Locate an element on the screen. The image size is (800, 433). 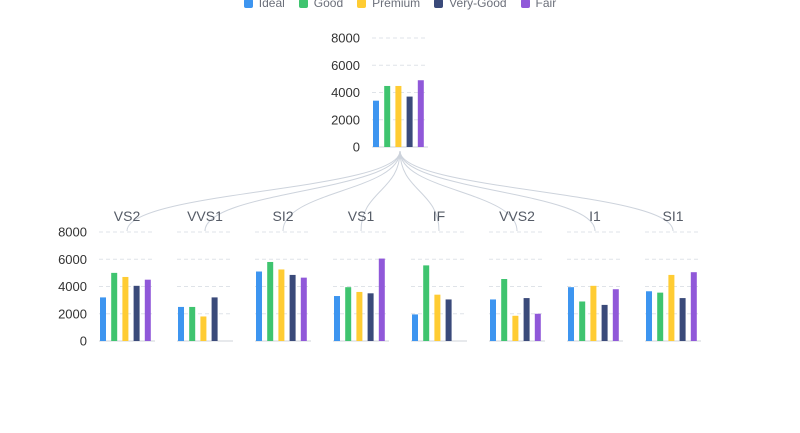
bar-vvs2-fair is located at coordinates (537, 327).